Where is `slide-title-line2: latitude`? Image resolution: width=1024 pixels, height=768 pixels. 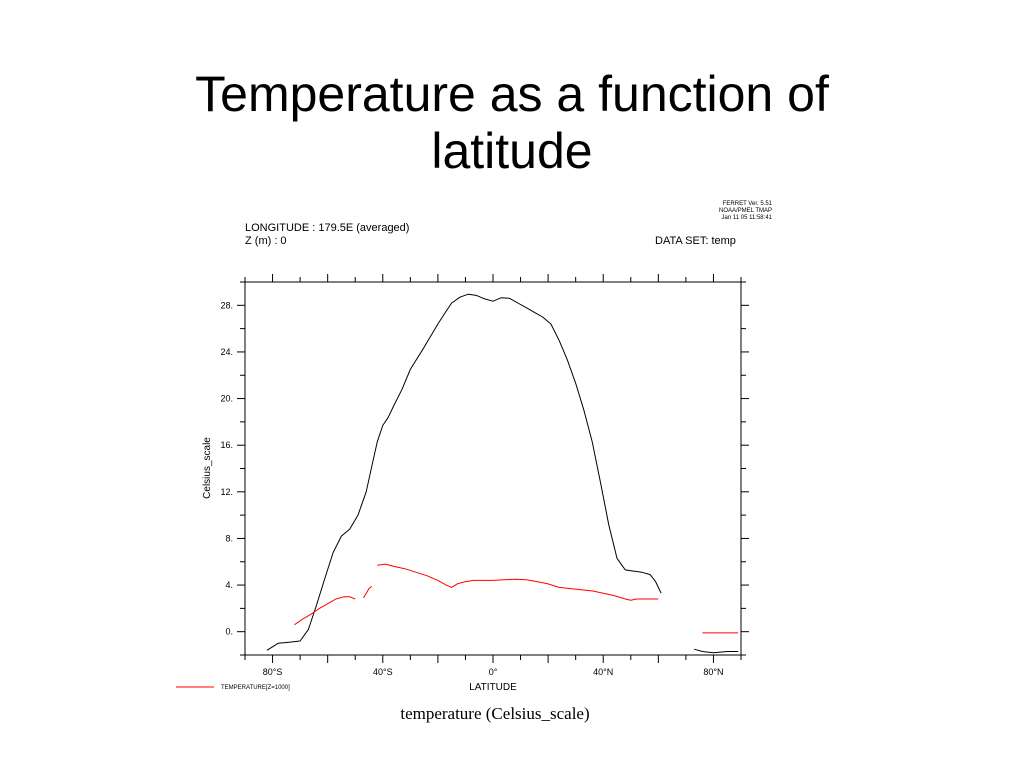 slide-title-line2: latitude is located at coordinates (512, 151).